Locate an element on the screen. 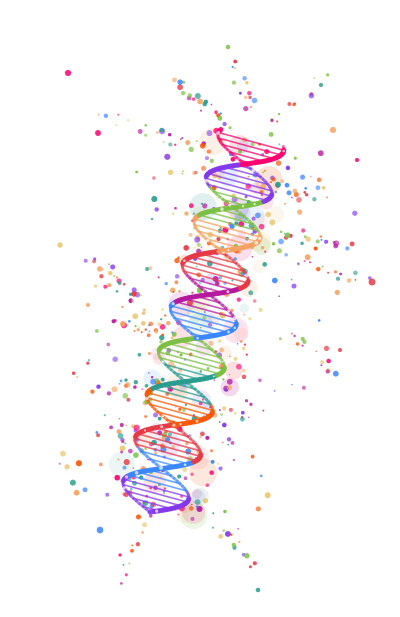  watercolor-wash is located at coordinates (121, 464).